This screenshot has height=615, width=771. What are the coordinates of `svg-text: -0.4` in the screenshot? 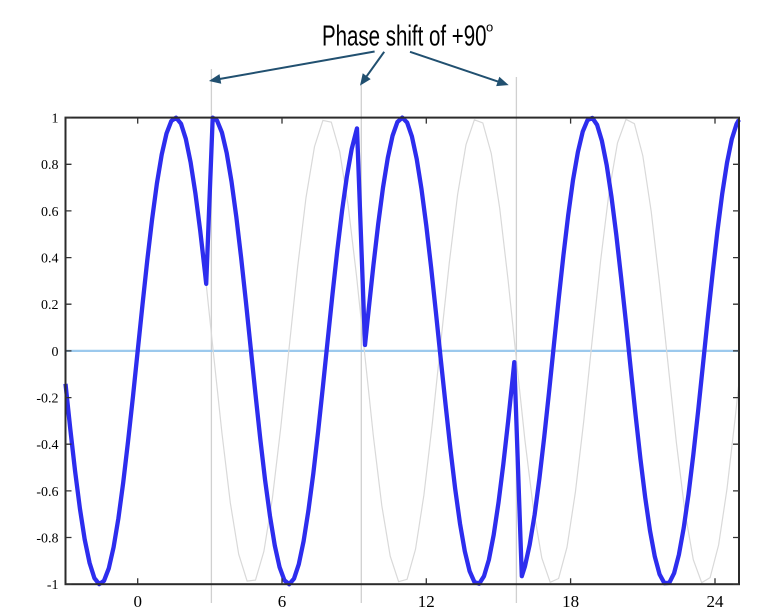 It's located at (47, 445).